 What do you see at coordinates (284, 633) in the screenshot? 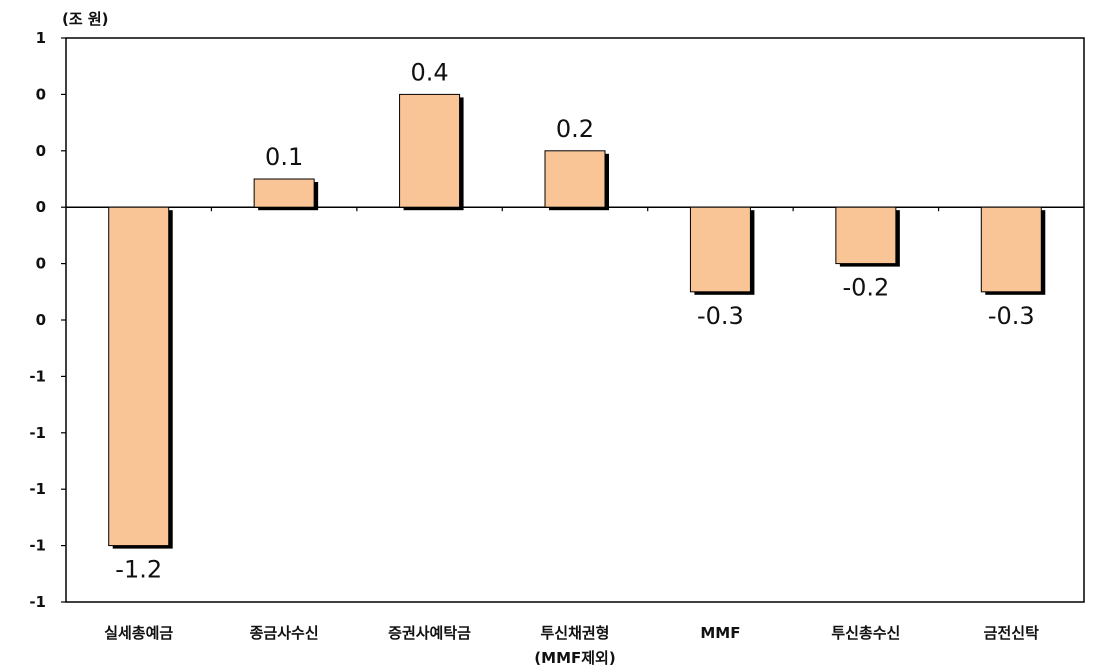
I see `category-label: 종금사수신` at bounding box center [284, 633].